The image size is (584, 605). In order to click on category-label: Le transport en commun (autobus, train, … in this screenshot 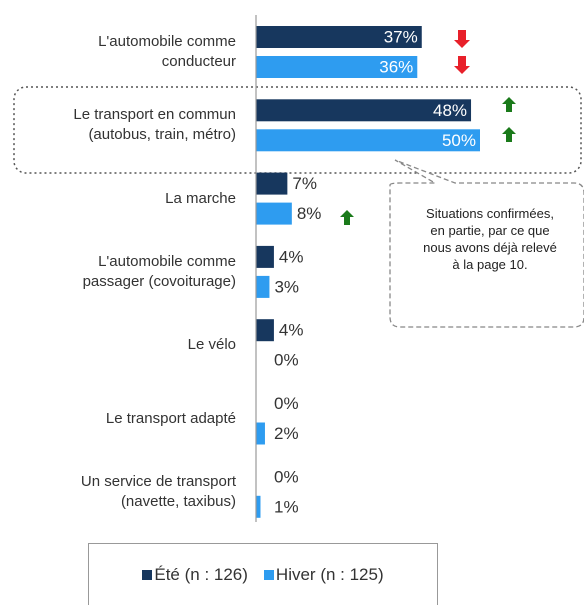, I will do `click(154, 125)`.